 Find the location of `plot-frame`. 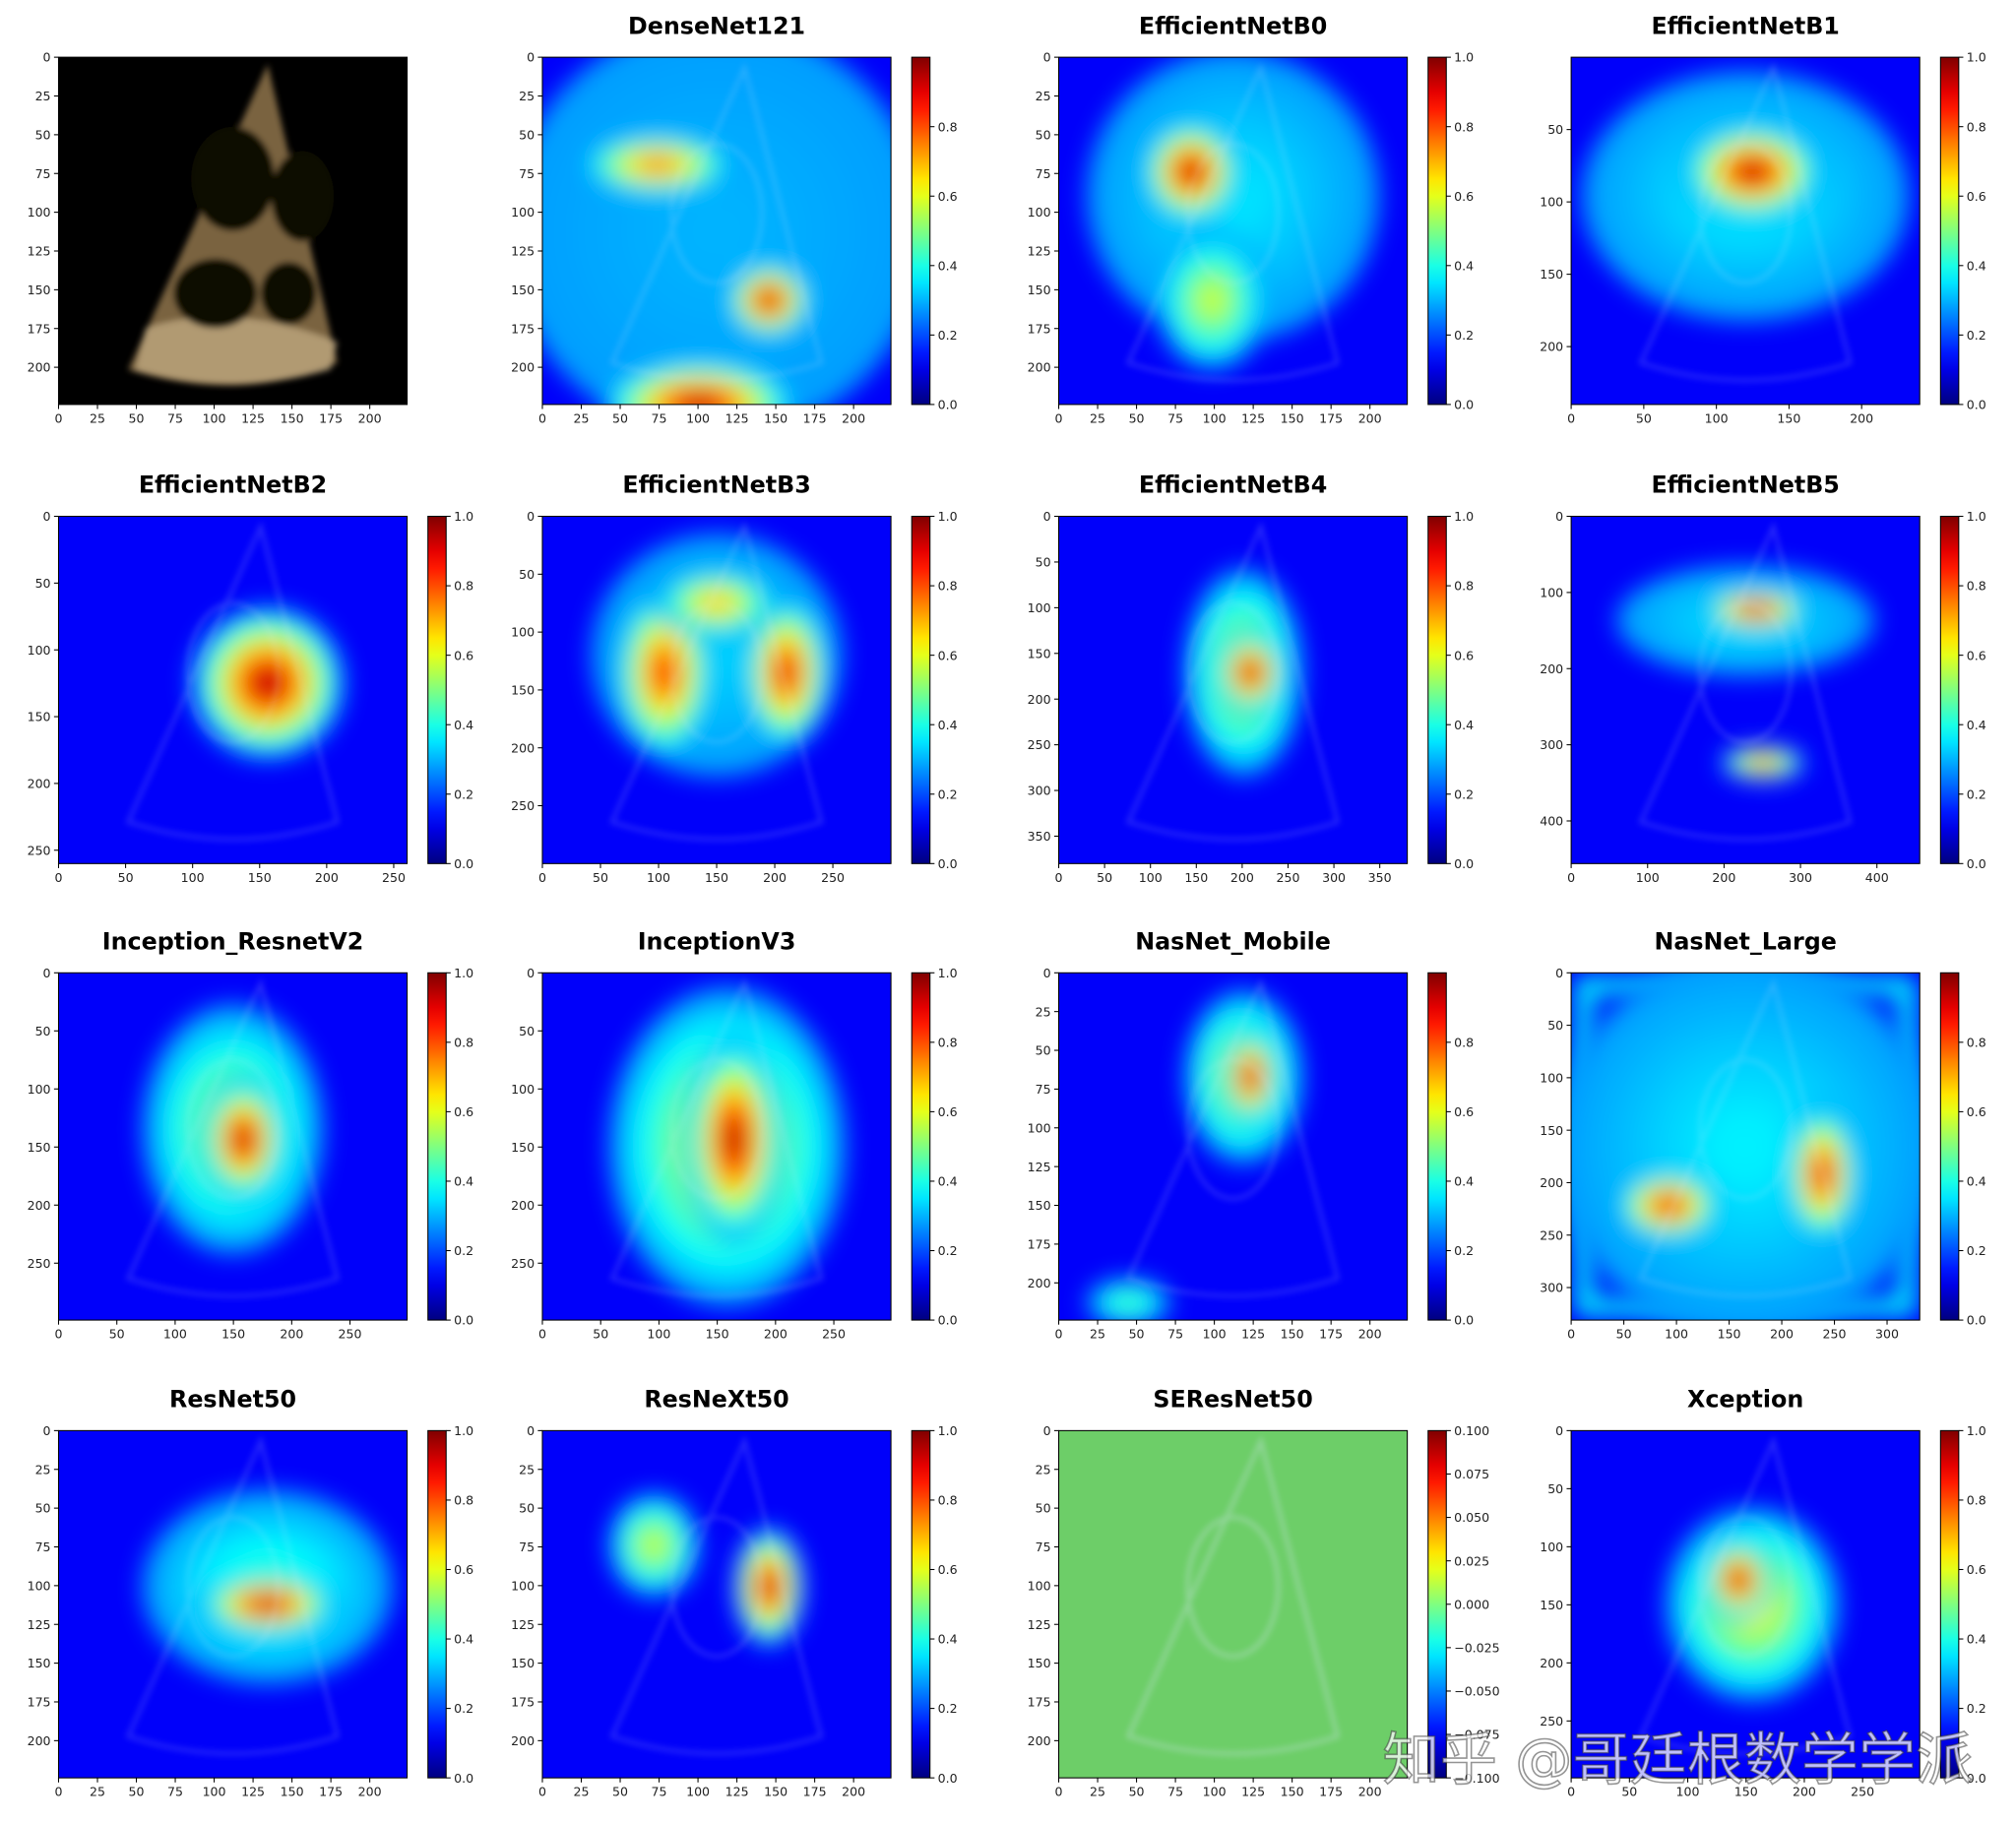

plot-frame is located at coordinates (716, 231).